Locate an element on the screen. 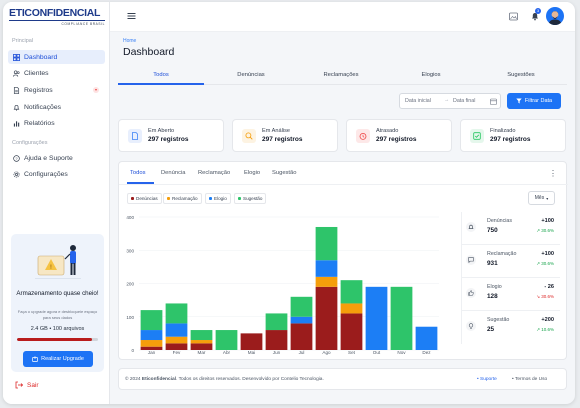 The width and height of the screenshot is (580, 408). logout-button: Sair is located at coordinates (27, 385).